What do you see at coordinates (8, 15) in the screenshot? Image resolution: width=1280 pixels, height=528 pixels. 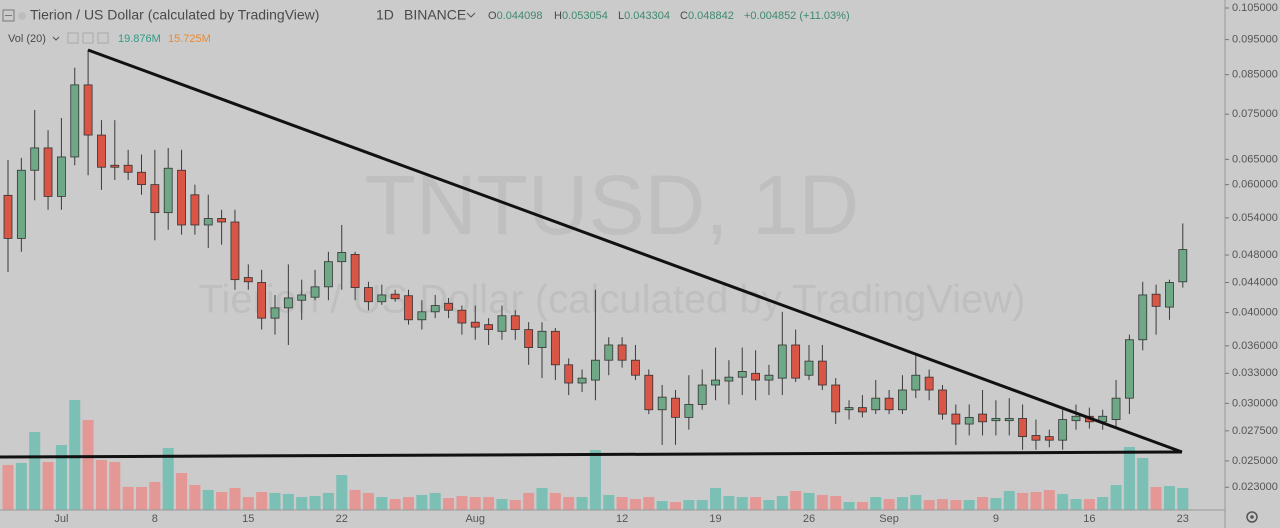 I see `collapse-button` at bounding box center [8, 15].